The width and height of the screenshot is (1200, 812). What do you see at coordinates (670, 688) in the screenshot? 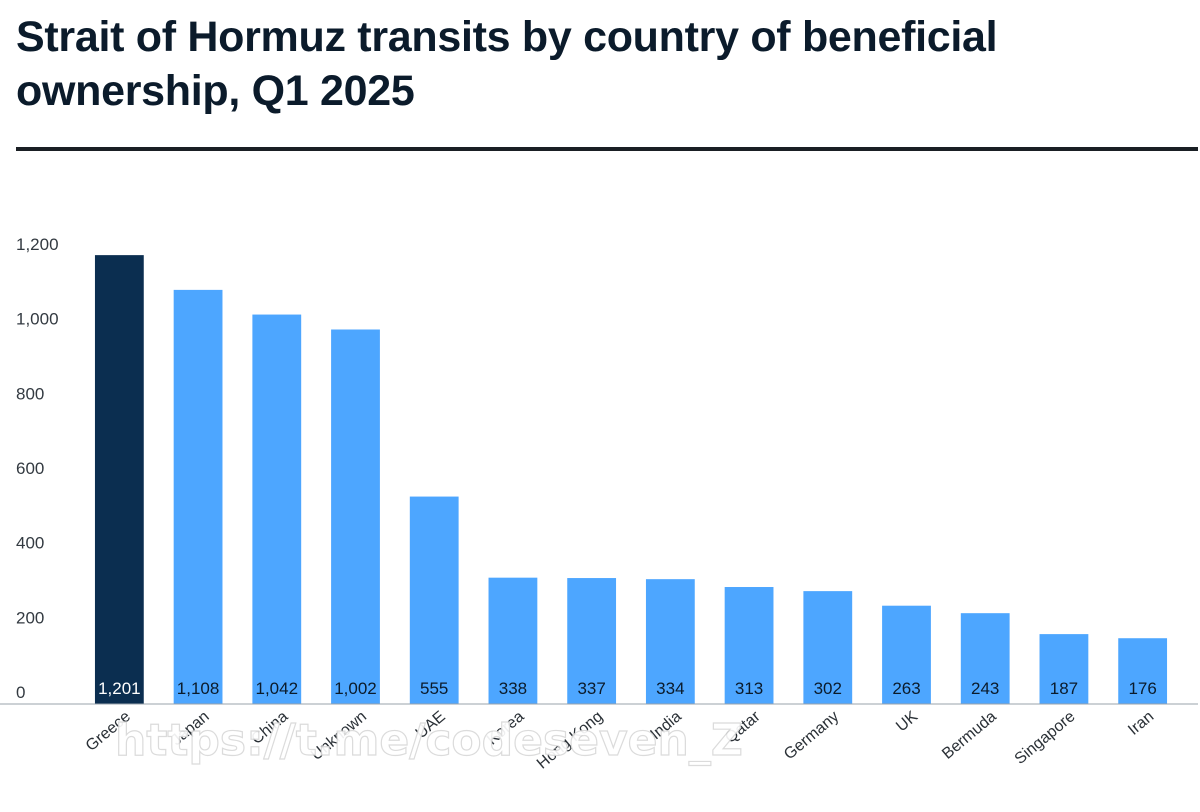
I see `bar-value-label: 334` at bounding box center [670, 688].